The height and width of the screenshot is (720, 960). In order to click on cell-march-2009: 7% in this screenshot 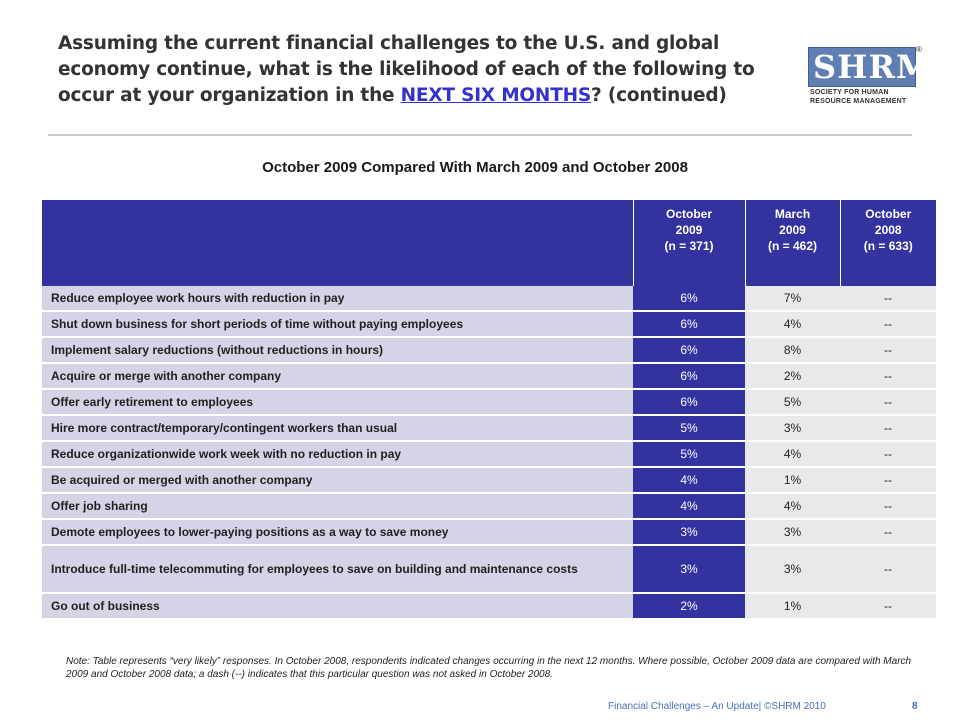, I will do `click(792, 299)`.